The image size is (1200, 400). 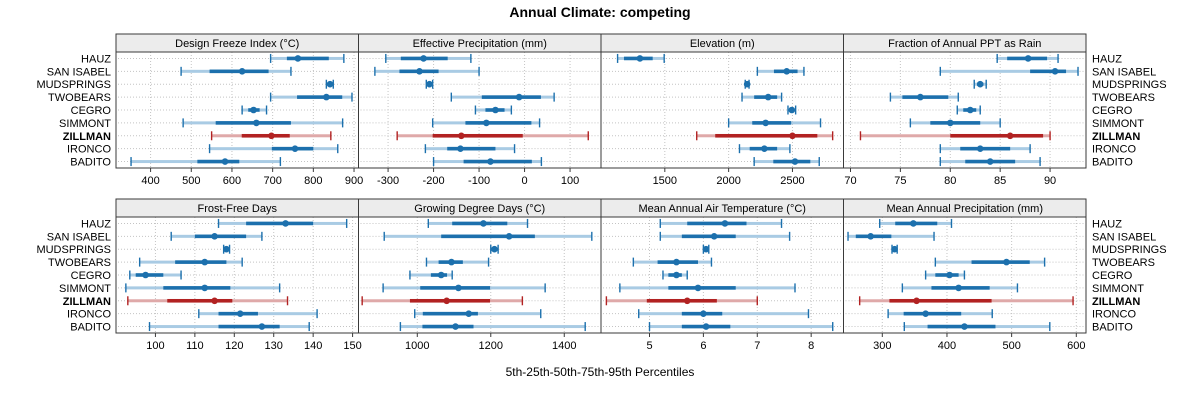 I want to click on station-label-right: MUDSPRINGS, so click(x=1129, y=85).